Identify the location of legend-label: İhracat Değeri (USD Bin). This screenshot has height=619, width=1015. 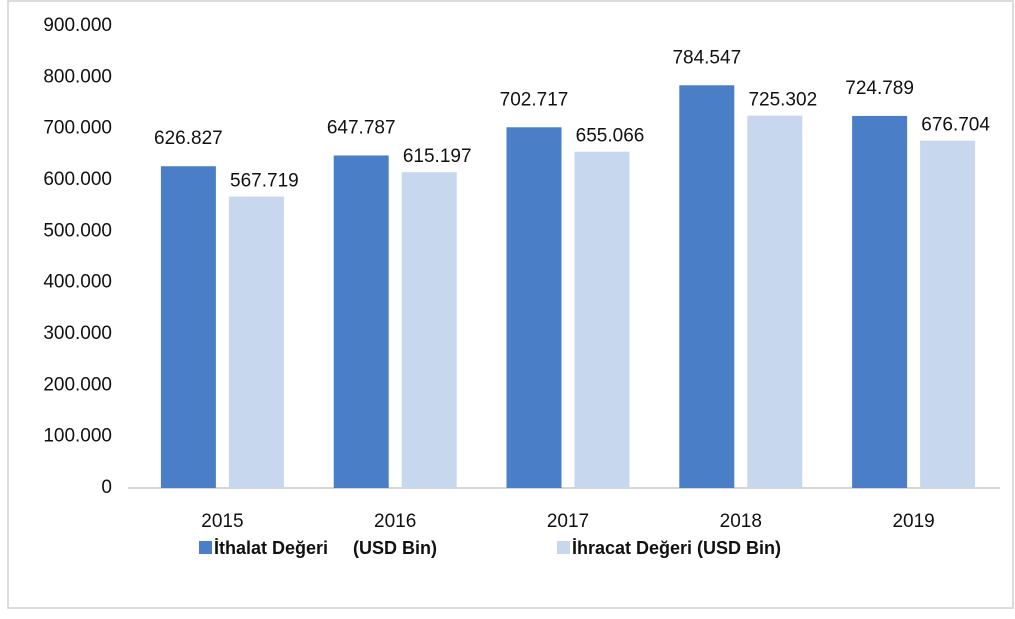
(676, 548).